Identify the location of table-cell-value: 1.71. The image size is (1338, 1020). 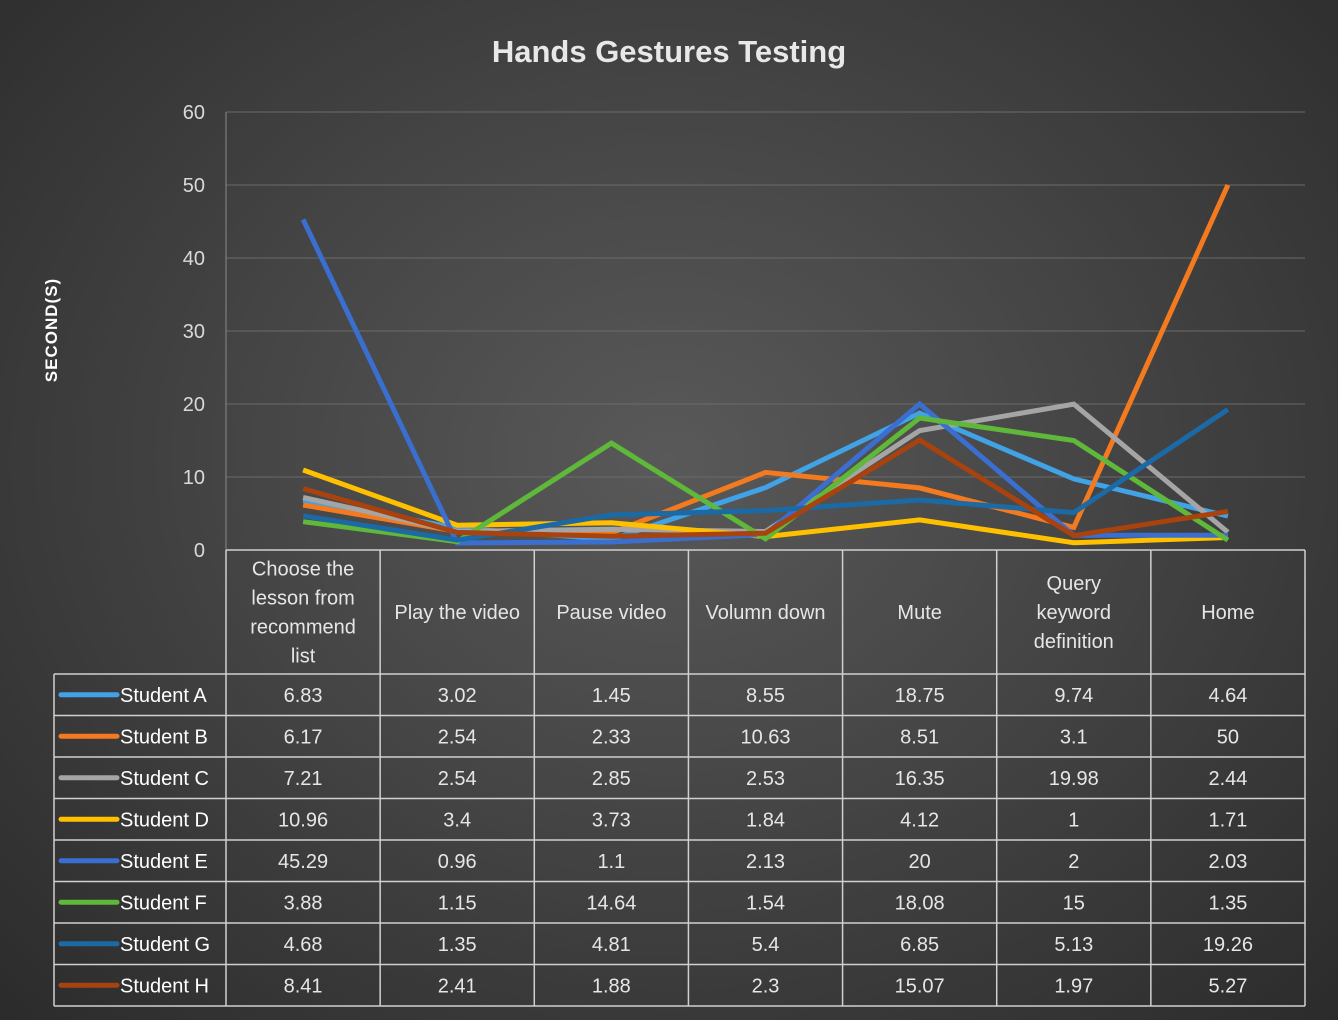
(1227, 820).